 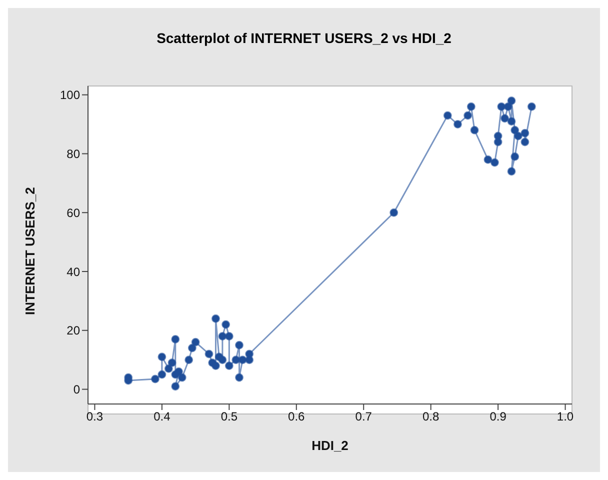 What do you see at coordinates (565, 417) in the screenshot?
I see `x-tick-label: 1.0` at bounding box center [565, 417].